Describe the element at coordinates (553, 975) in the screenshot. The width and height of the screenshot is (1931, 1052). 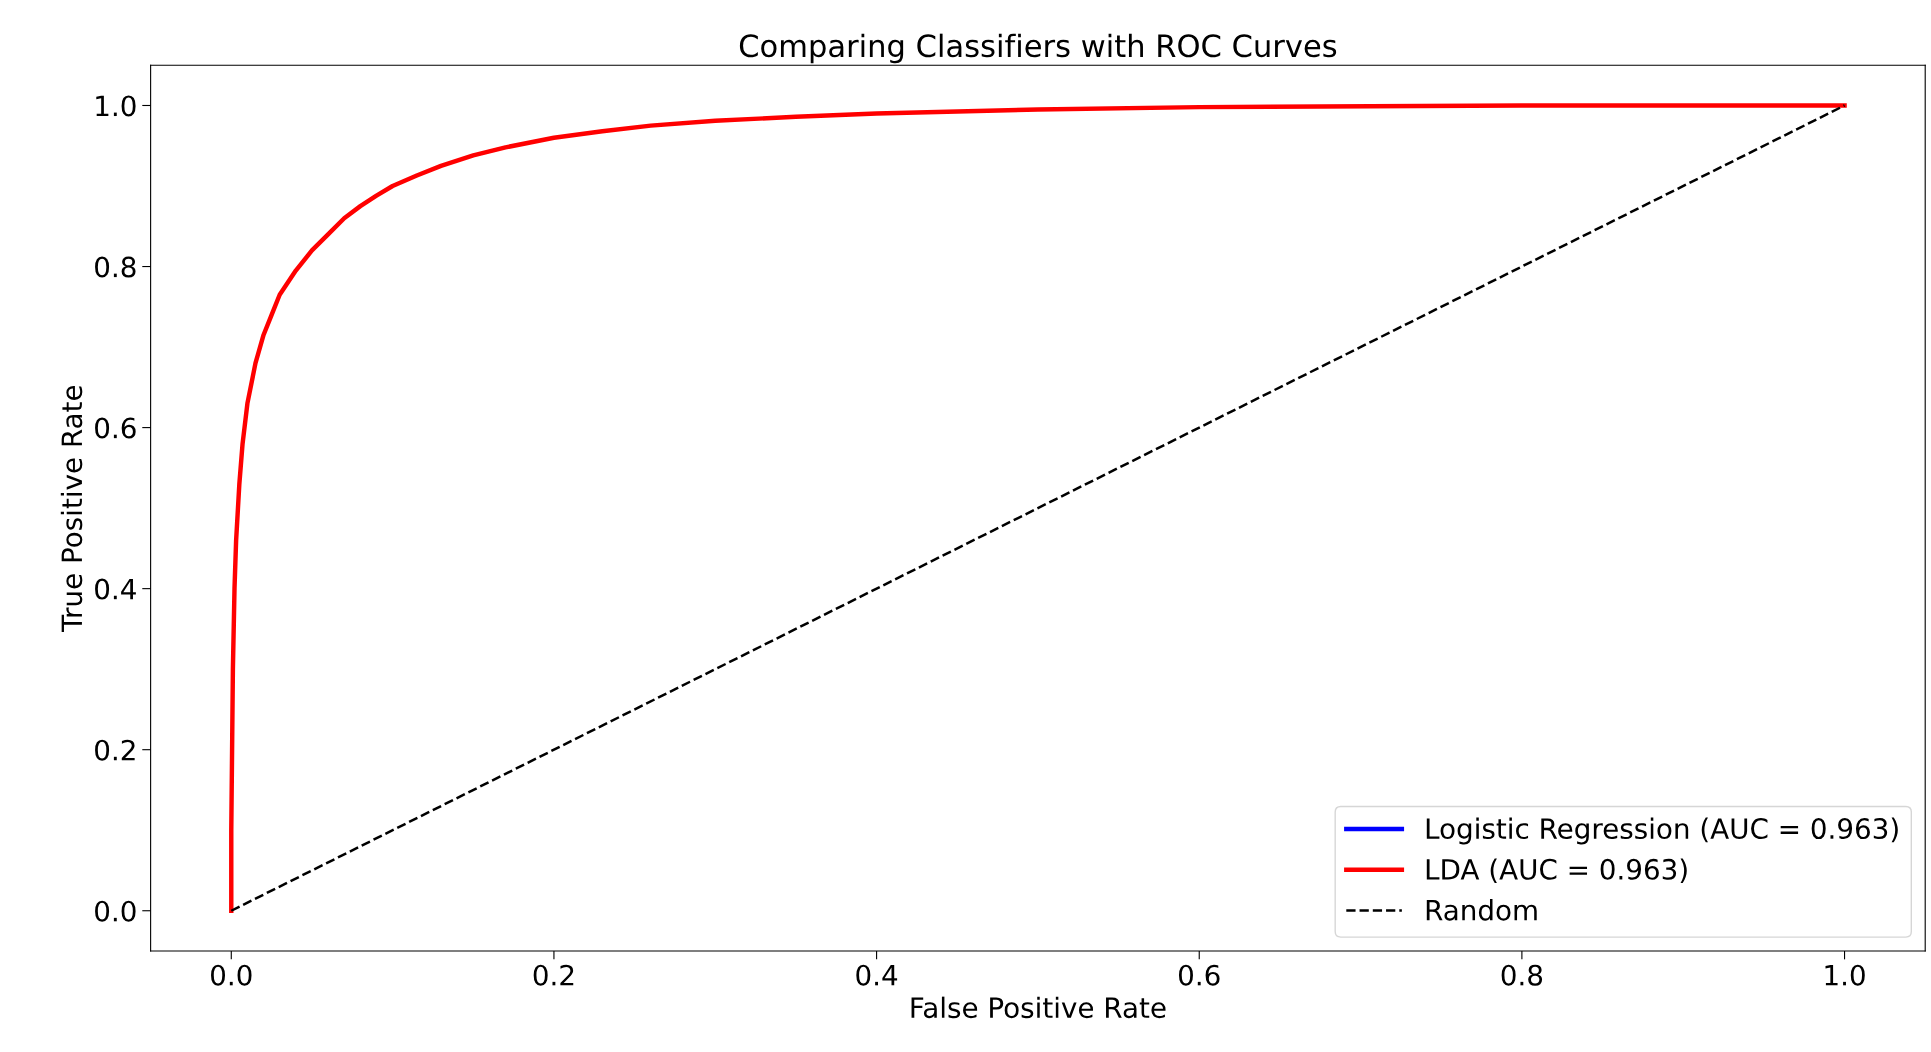
I see `x-tick-label: 0.2` at that location.